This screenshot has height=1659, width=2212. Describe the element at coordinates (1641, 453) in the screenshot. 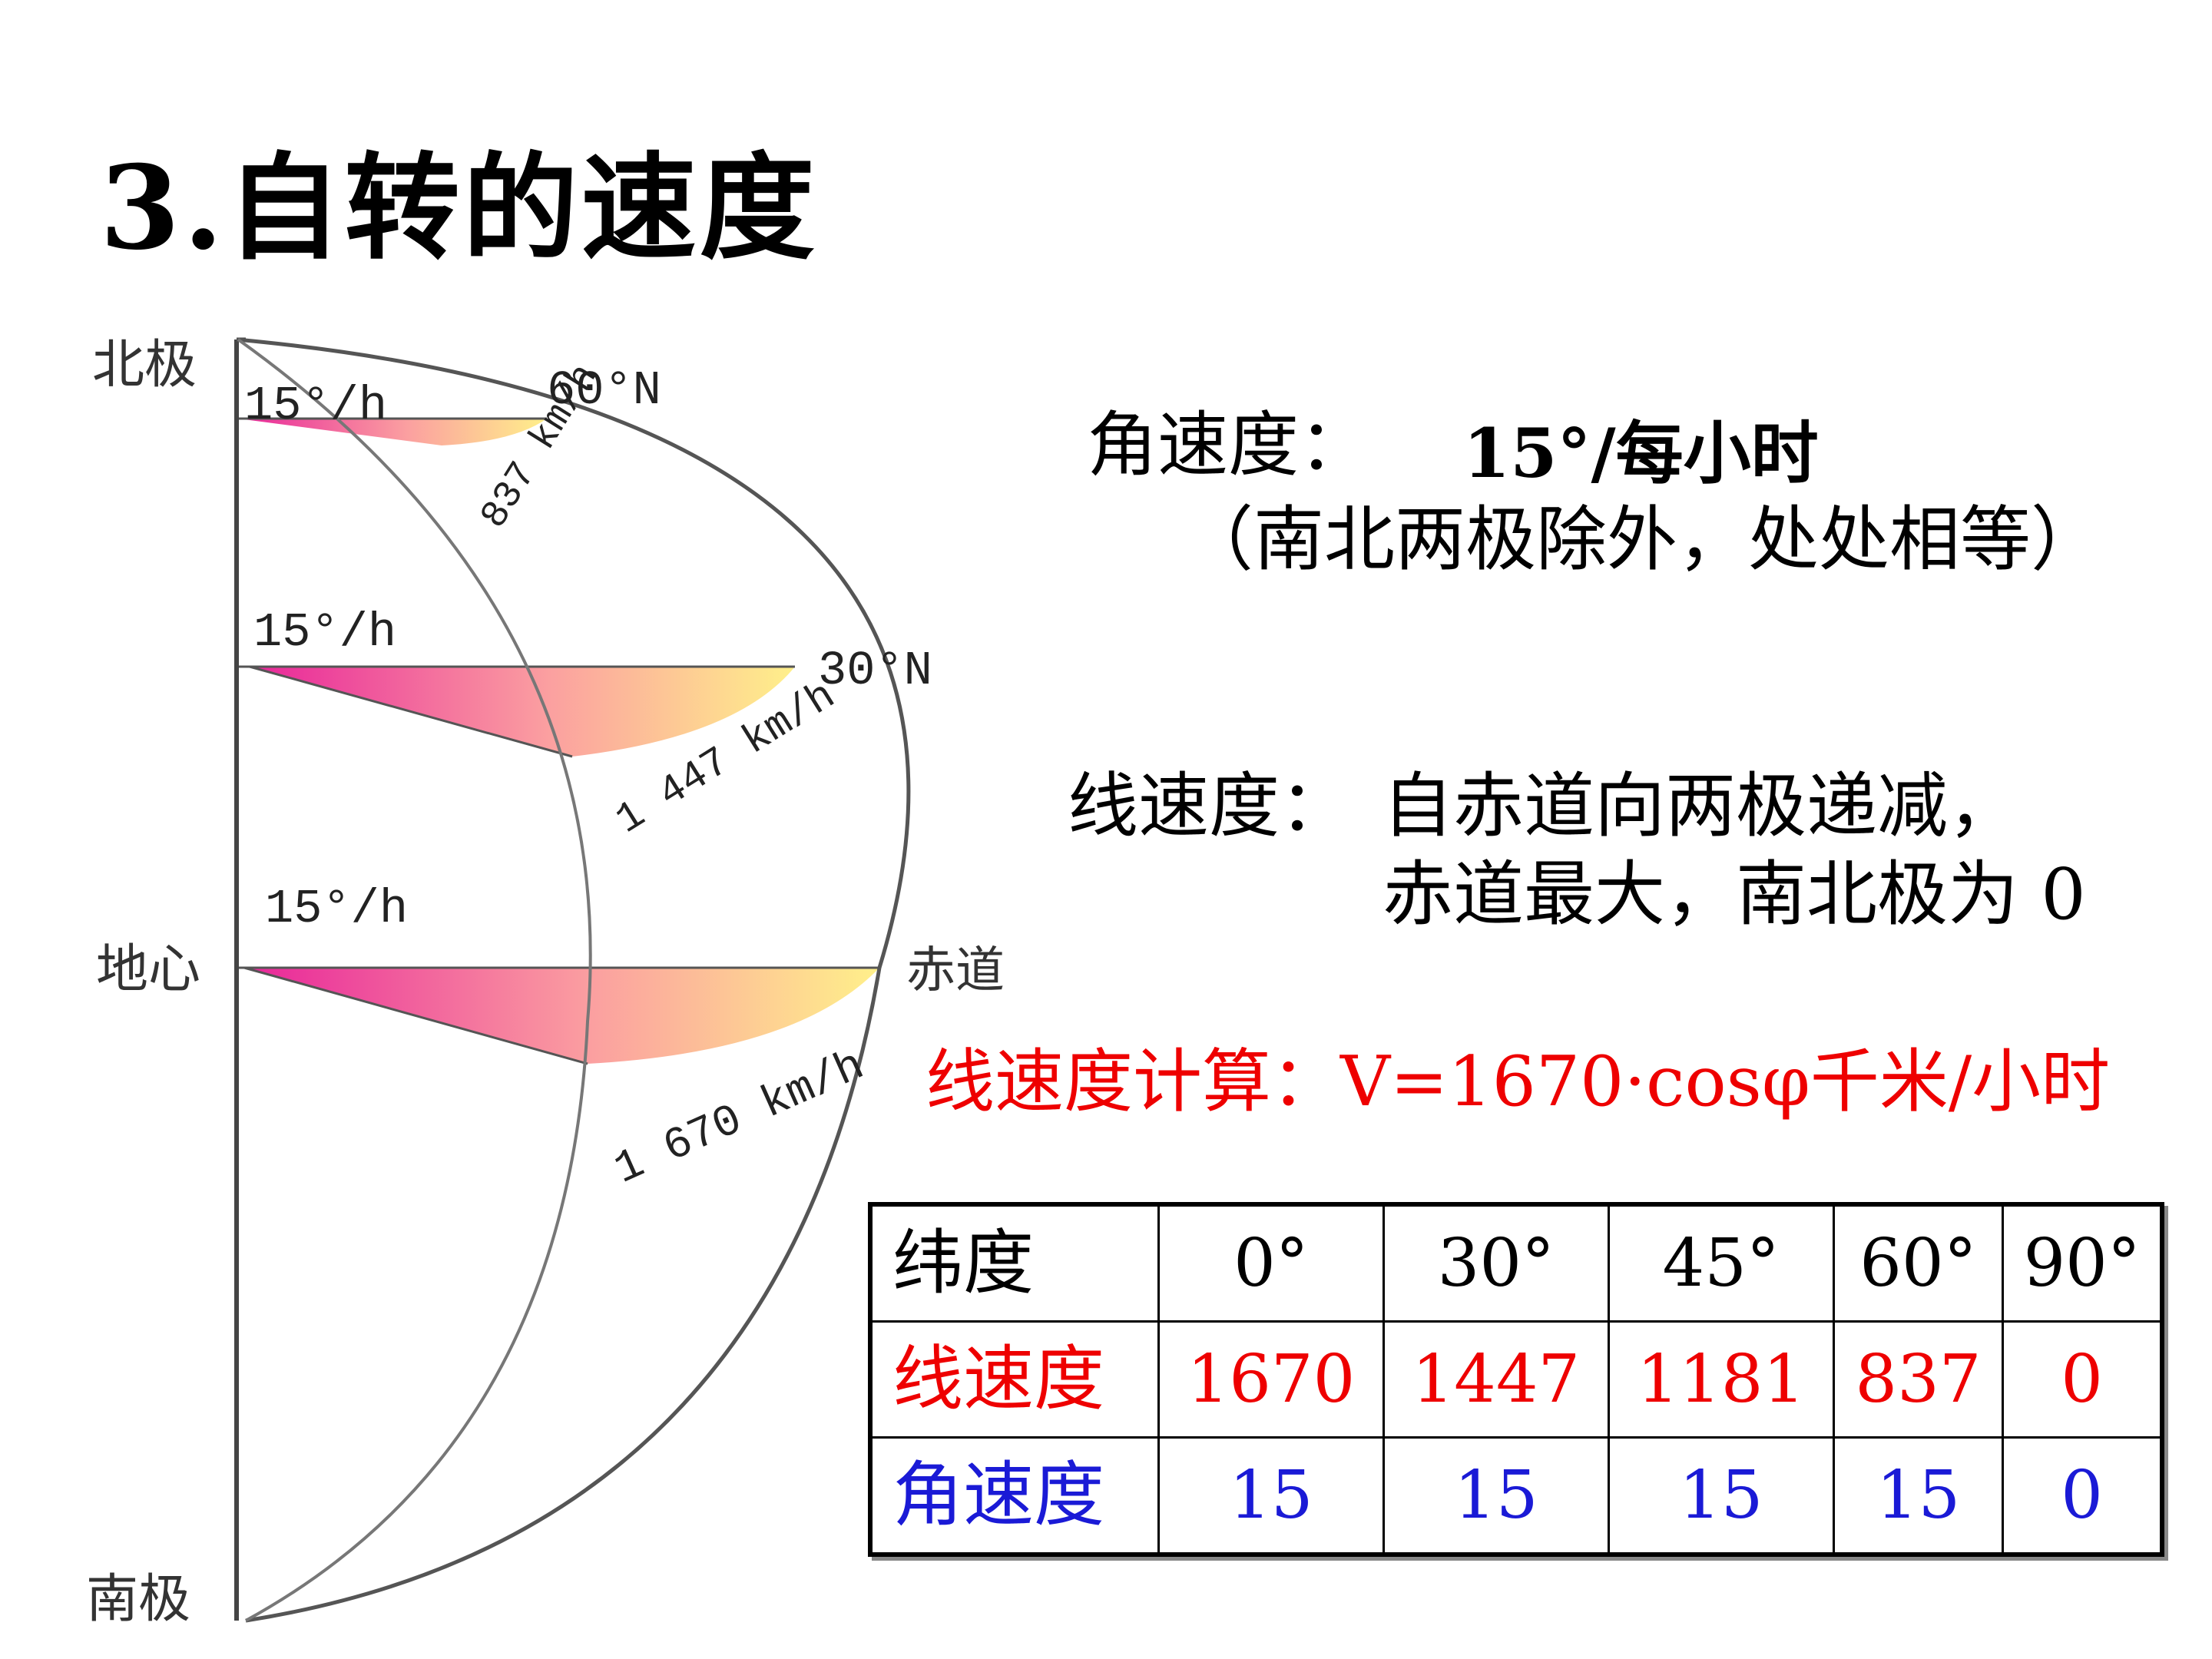

I see `angular-speed-value: 15°/每小时` at that location.